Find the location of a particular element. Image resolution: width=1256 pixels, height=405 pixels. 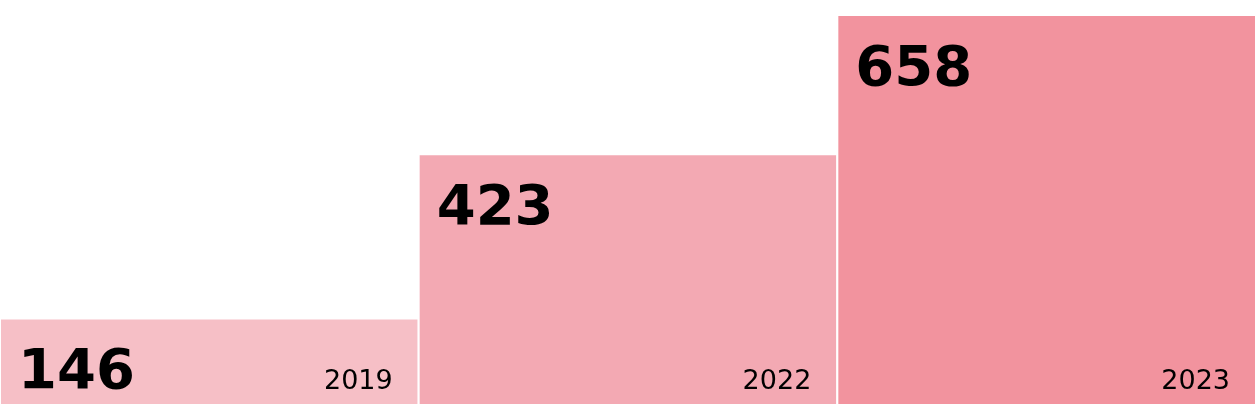

data-label: 146 is located at coordinates (76, 369).